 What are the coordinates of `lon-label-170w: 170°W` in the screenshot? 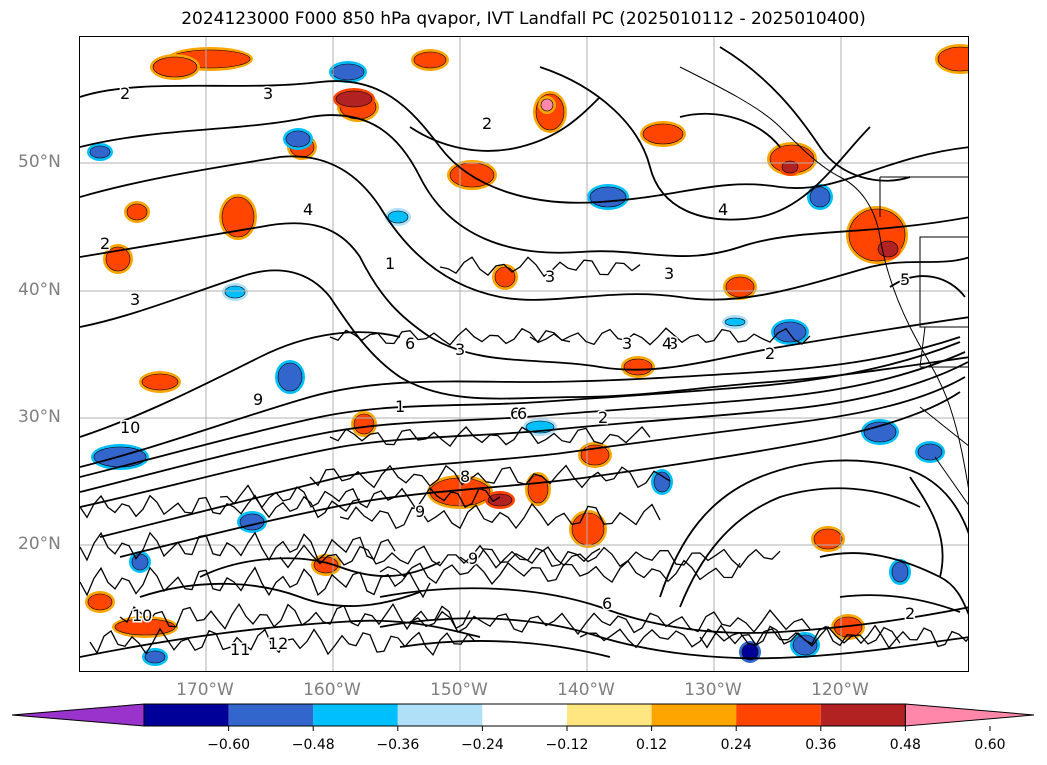 It's located at (205, 690).